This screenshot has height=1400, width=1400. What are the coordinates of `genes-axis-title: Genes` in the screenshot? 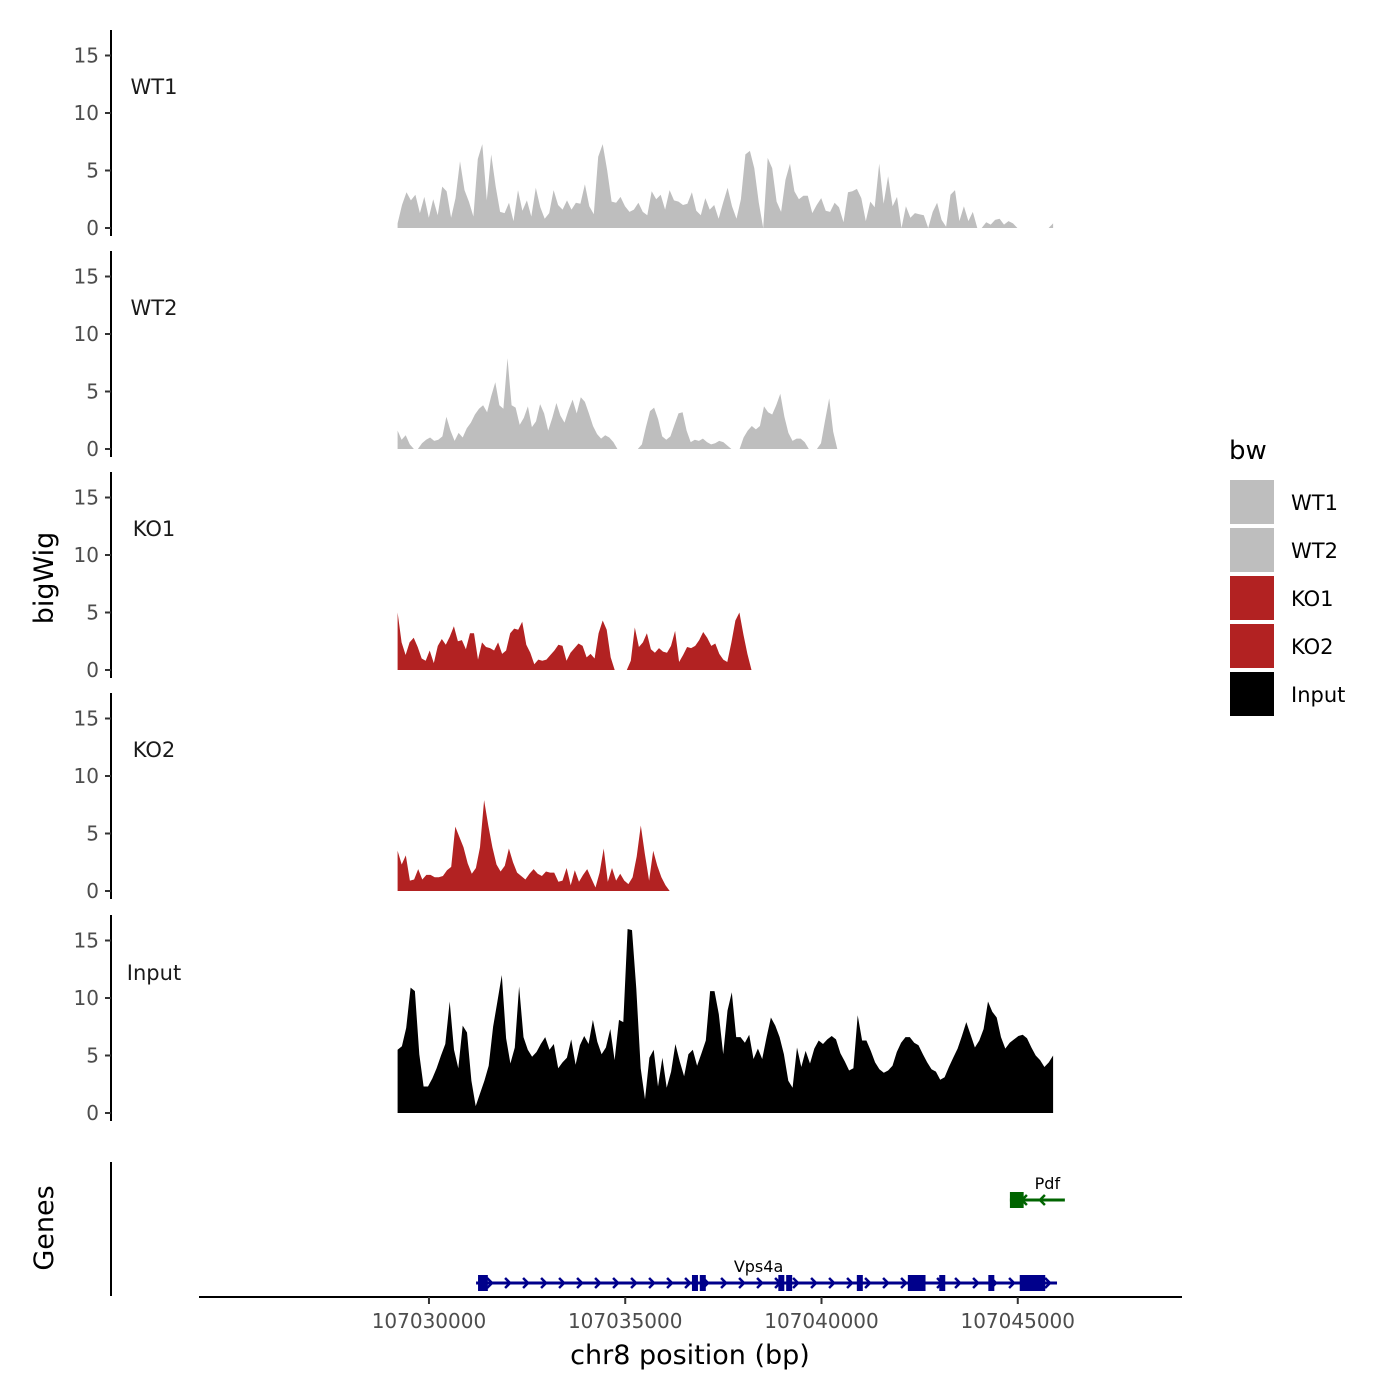 It's located at (44, 1227).